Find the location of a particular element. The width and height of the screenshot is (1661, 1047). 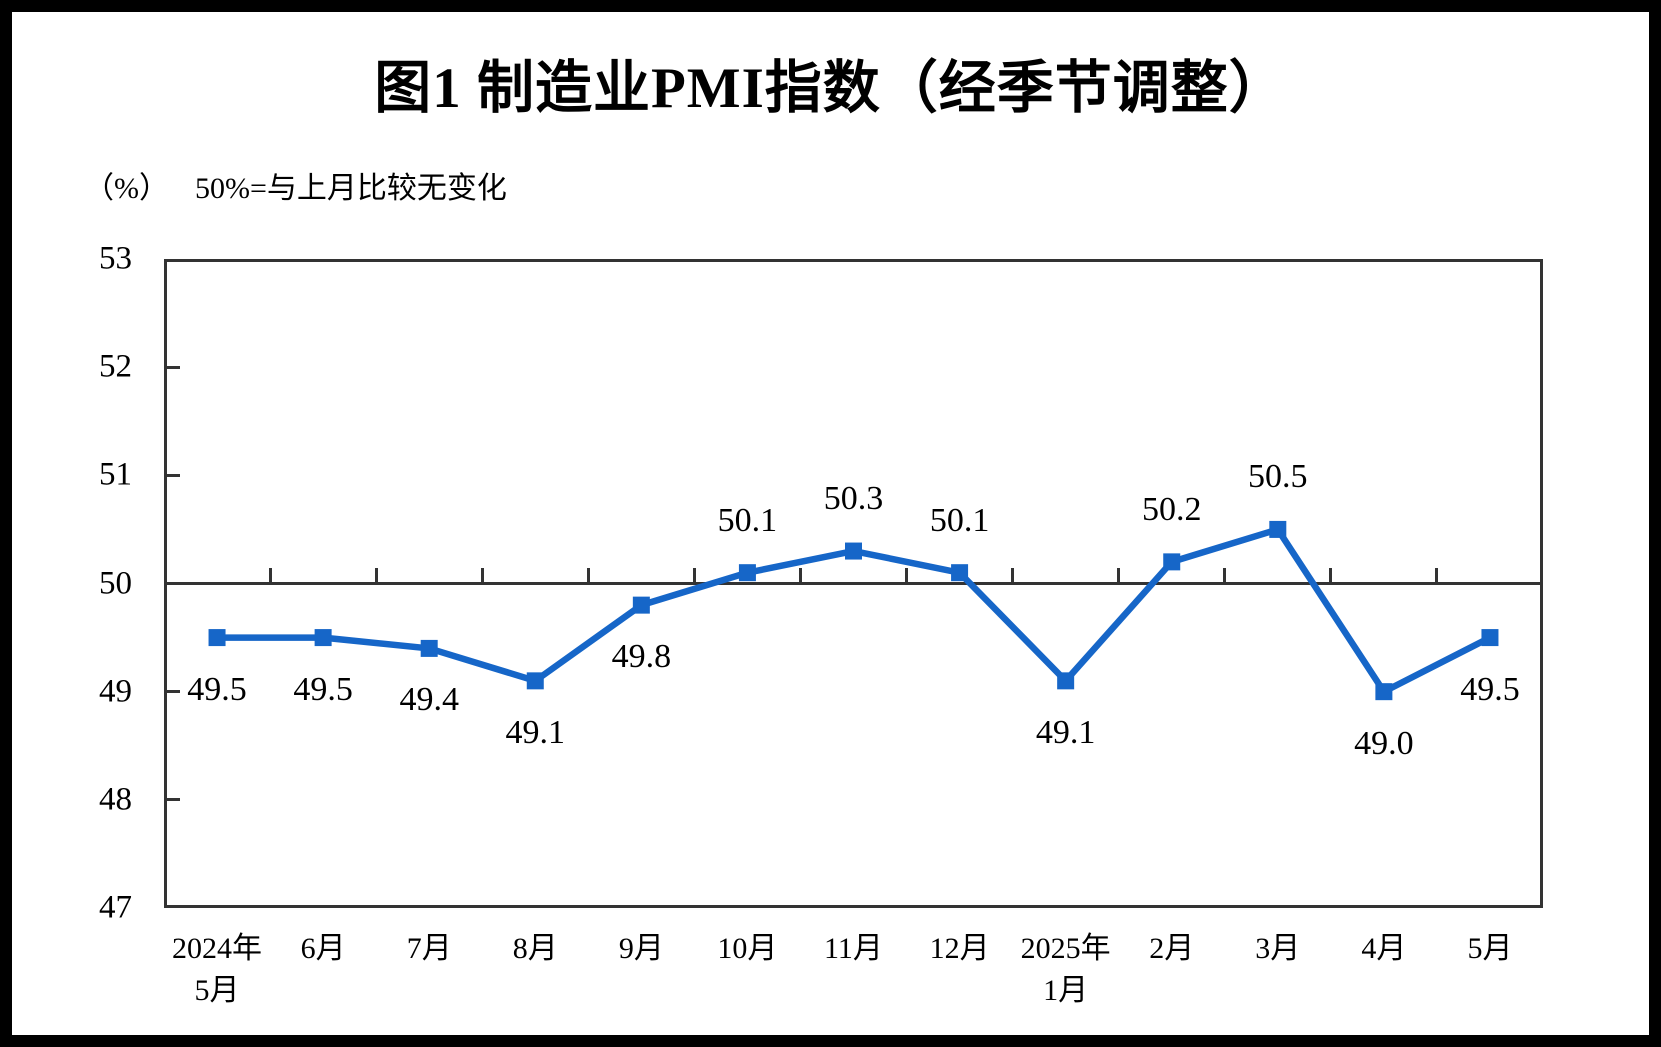

data-point-label: 50.3 is located at coordinates (853, 499).